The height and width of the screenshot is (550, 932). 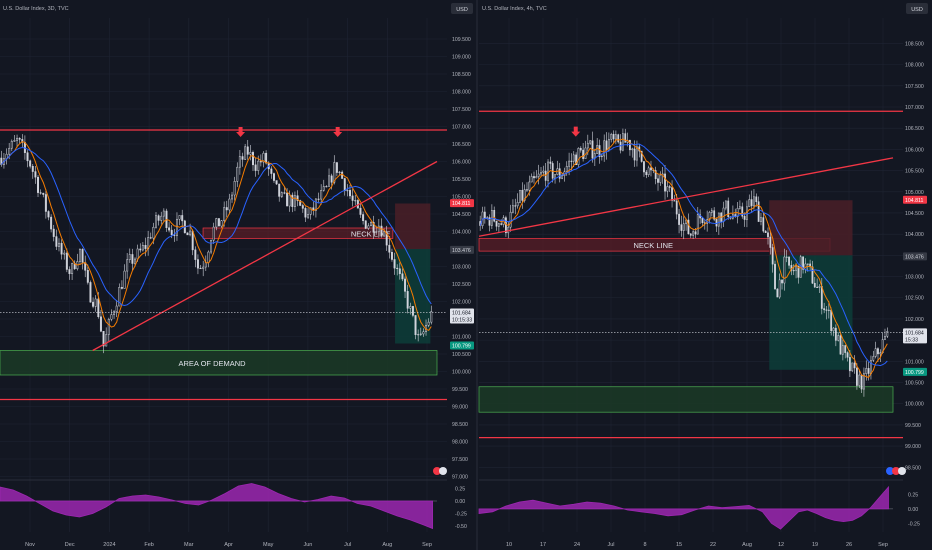 What do you see at coordinates (461, 180) in the screenshot?
I see `y-tick-label: 105.500` at bounding box center [461, 180].